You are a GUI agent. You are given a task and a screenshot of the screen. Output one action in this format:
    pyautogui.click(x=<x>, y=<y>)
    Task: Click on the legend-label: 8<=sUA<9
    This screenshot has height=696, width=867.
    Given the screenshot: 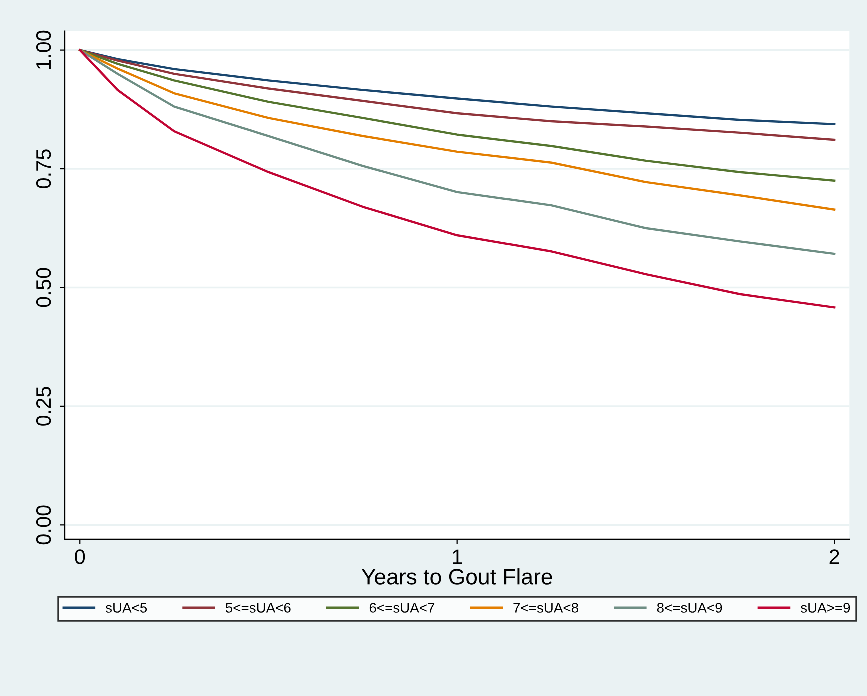 What is the action you would take?
    pyautogui.click(x=689, y=608)
    